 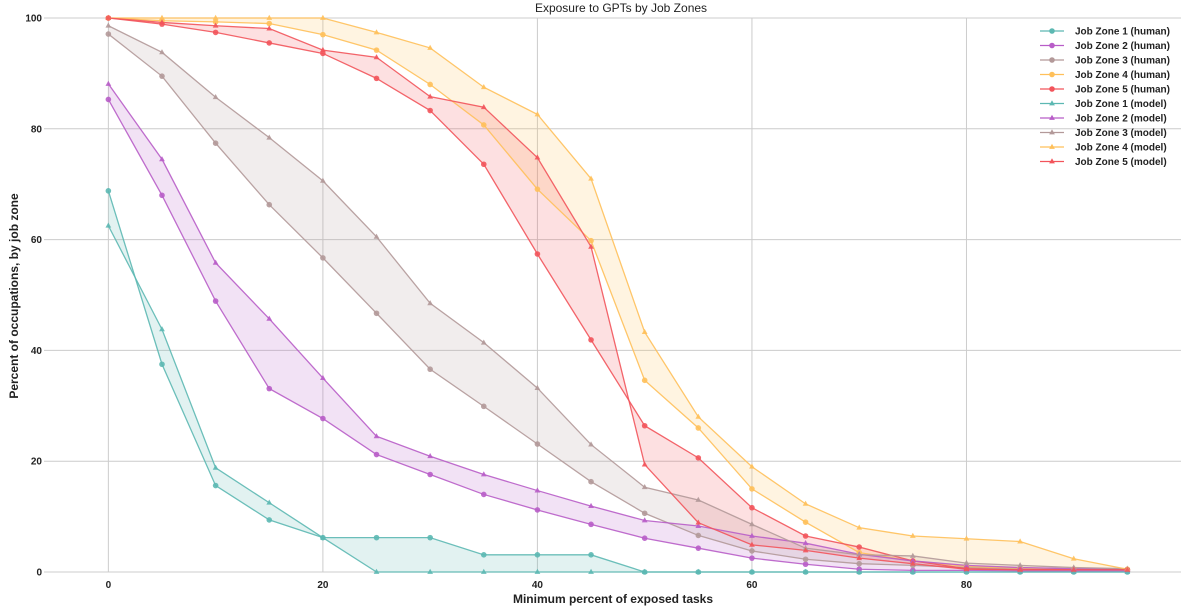 I want to click on x-tick-label: 20, so click(x=323, y=585).